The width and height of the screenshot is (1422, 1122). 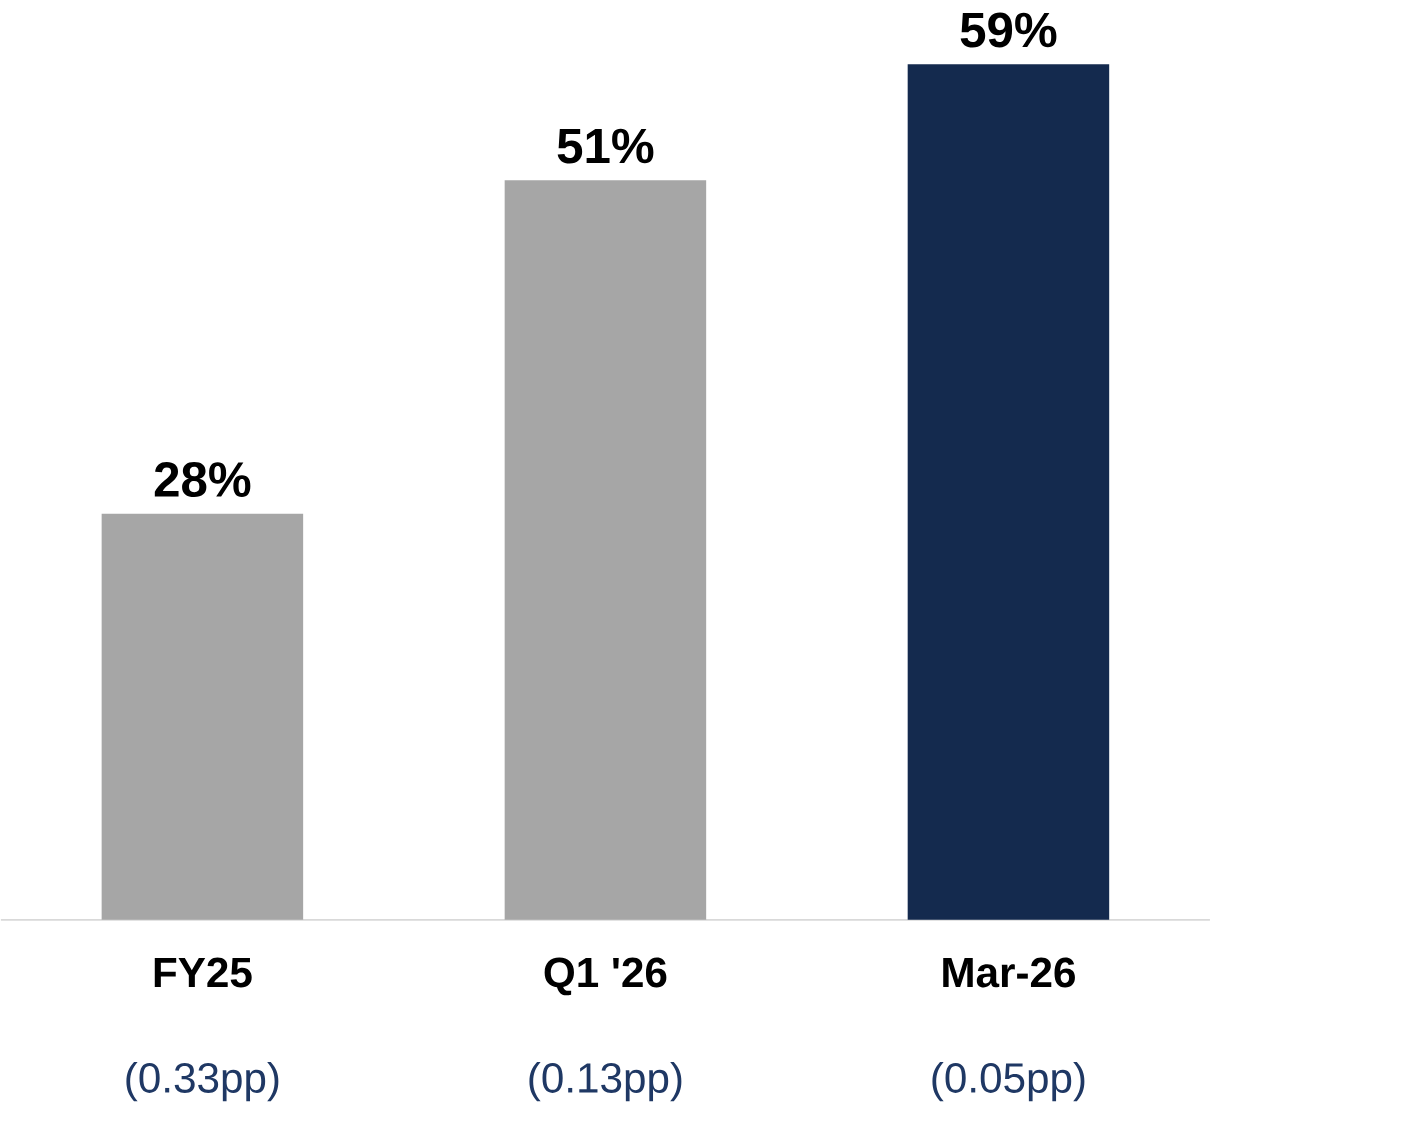 What do you see at coordinates (202, 479) in the screenshot?
I see `data-label: 28%` at bounding box center [202, 479].